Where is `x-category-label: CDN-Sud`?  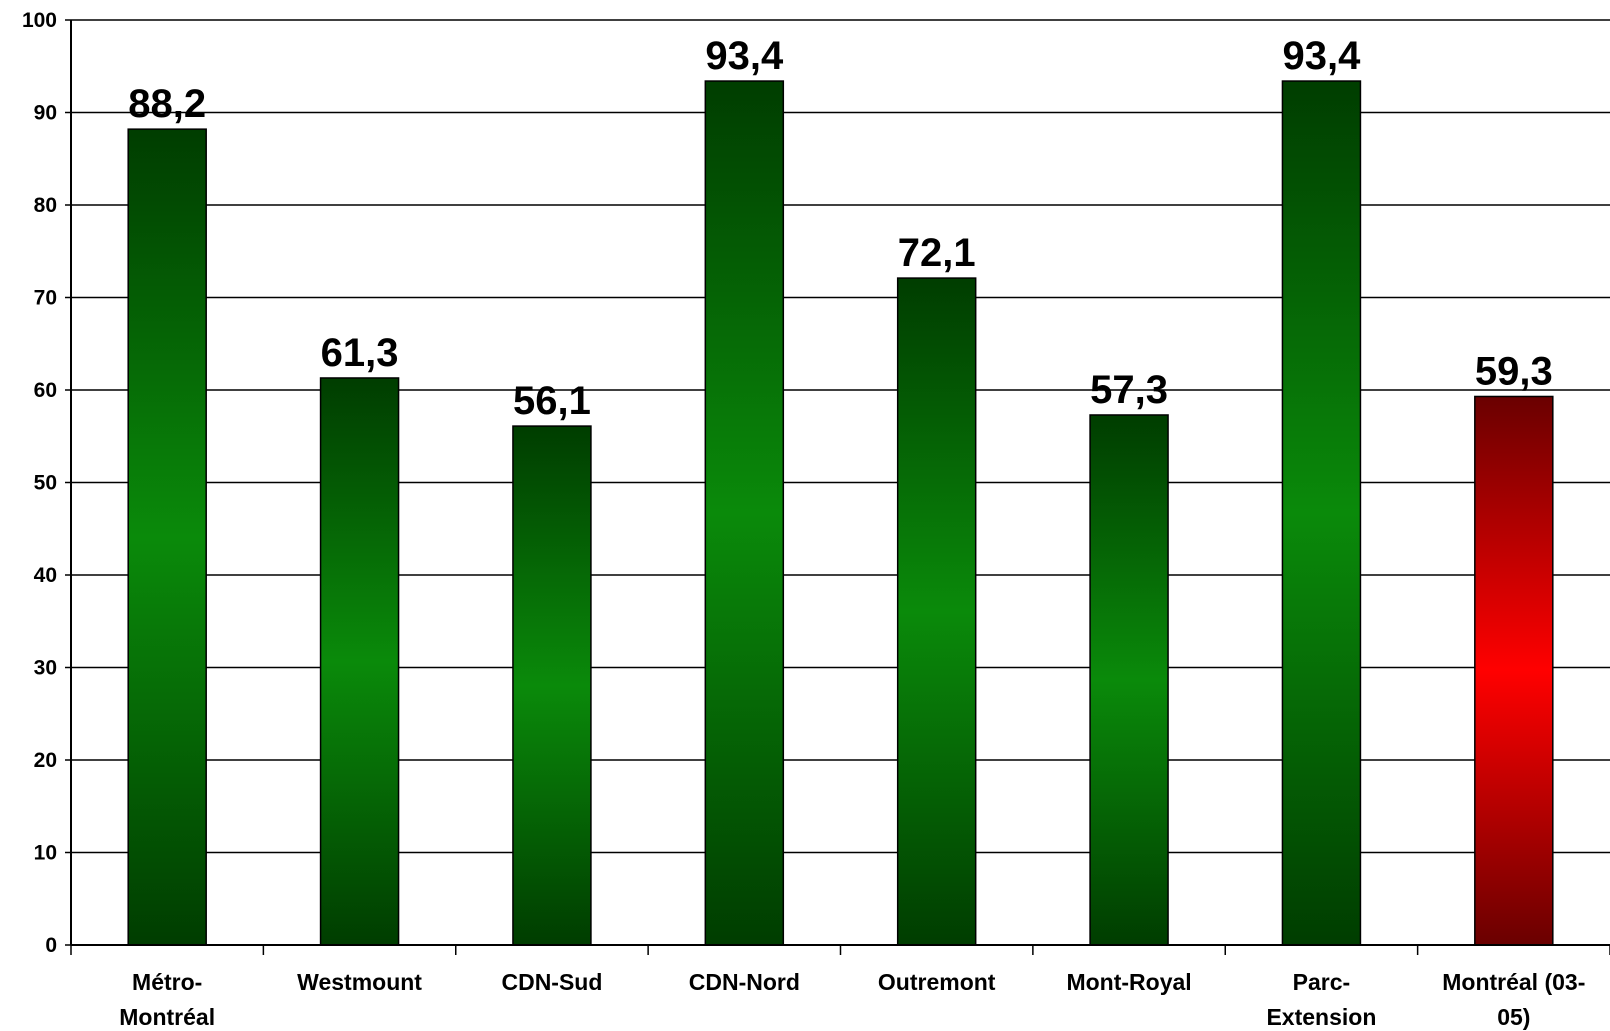
x-category-label: CDN-Sud is located at coordinates (551, 982).